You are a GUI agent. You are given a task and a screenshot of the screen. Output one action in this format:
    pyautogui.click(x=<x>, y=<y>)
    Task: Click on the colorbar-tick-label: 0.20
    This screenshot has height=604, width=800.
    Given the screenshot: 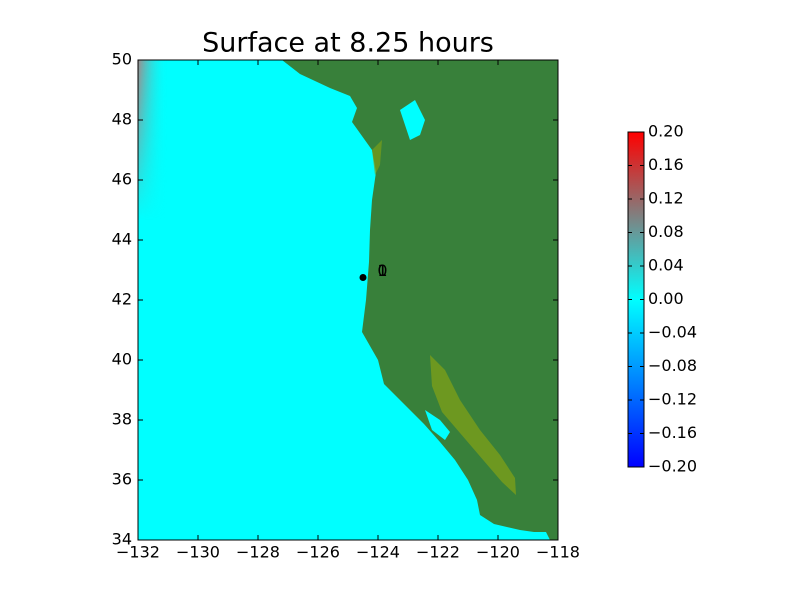 What is the action you would take?
    pyautogui.click(x=666, y=131)
    